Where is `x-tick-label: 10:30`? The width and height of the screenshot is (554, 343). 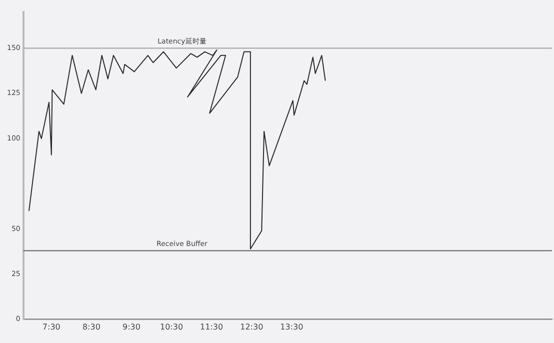
x-tick-label: 10:30 is located at coordinates (172, 327).